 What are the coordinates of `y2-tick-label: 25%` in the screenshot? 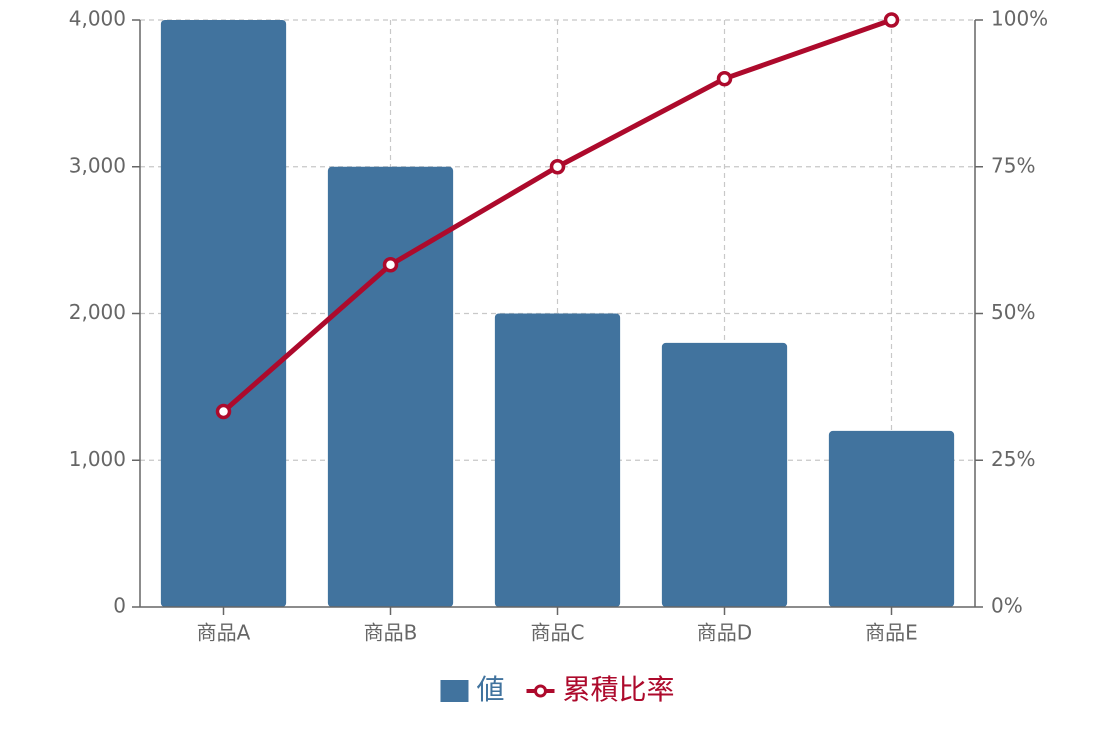 It's located at (1013, 459).